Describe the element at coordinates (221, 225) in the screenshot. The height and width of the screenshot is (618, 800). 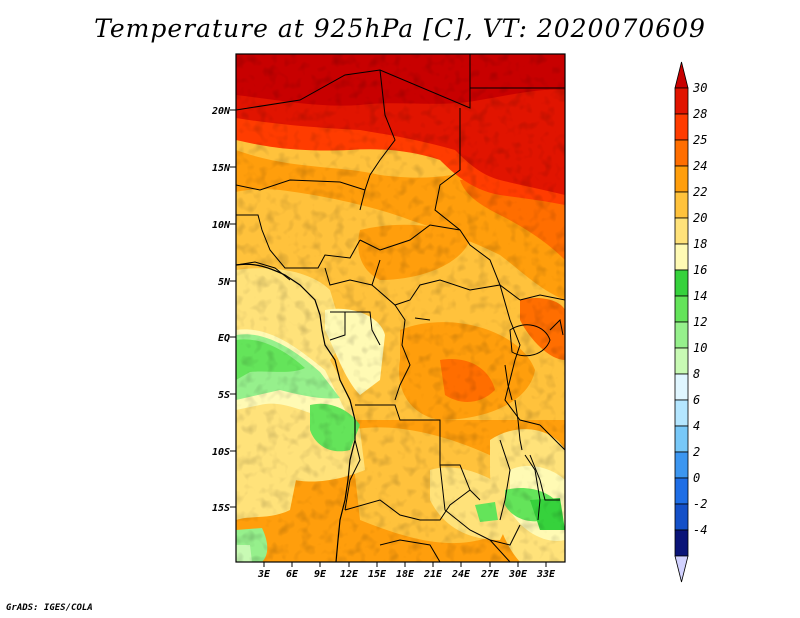
I see `lat-label: 10N` at that location.